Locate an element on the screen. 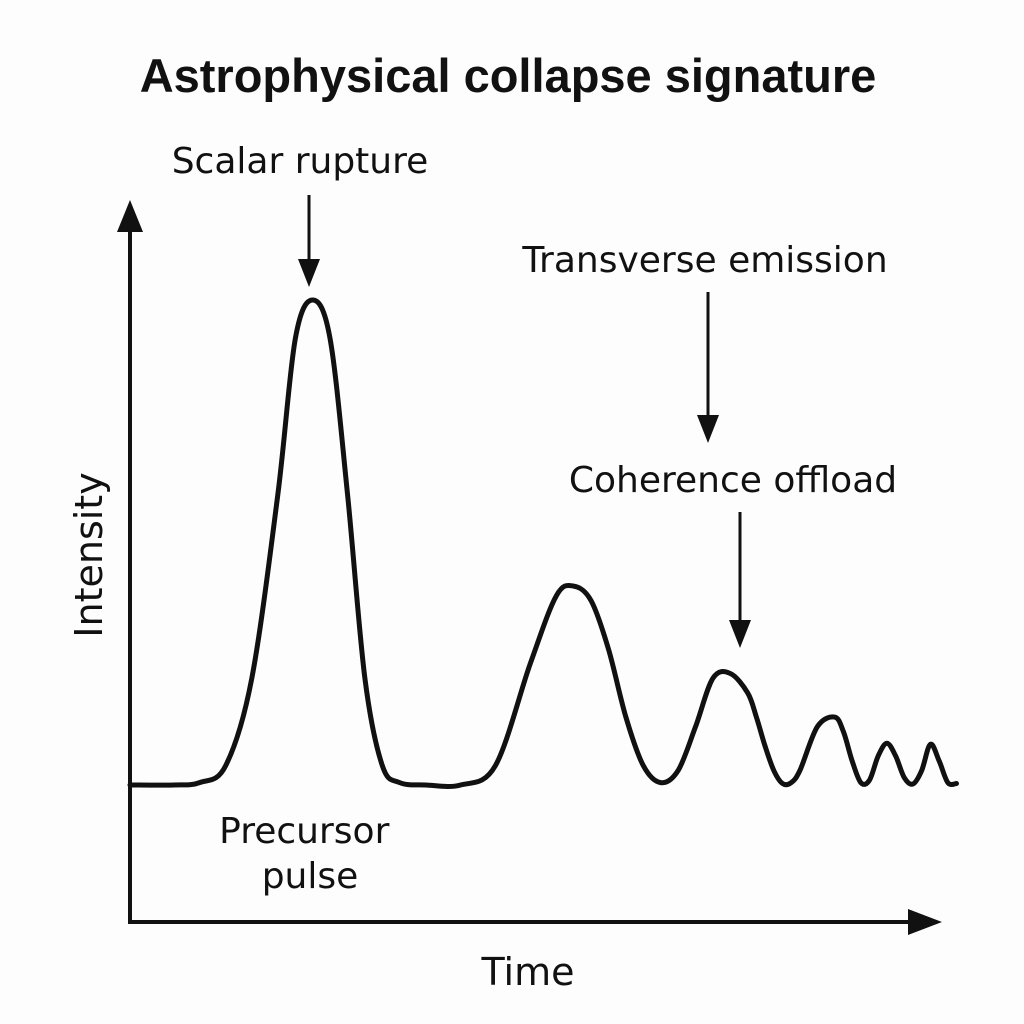 The width and height of the screenshot is (1024, 1024). chart-title: Astrophysical collapse signature is located at coordinates (508, 75).